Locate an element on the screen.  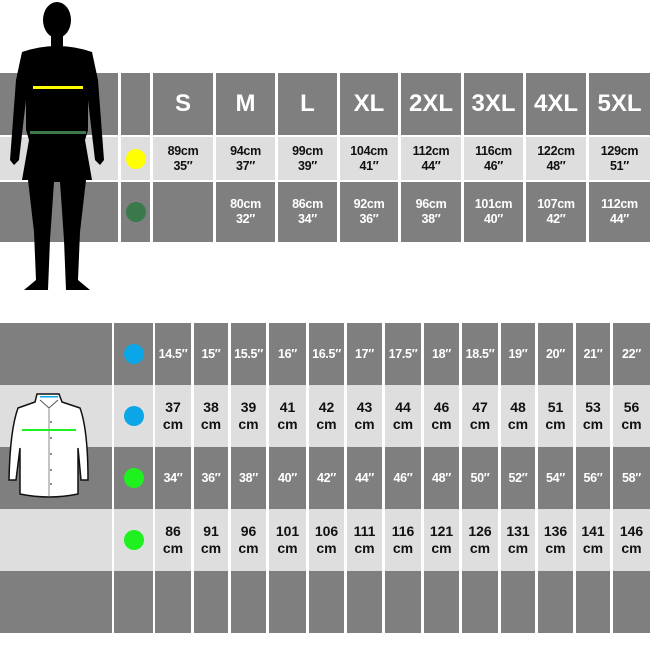
measurement-cell: 41 cm is located at coordinates (287, 416).